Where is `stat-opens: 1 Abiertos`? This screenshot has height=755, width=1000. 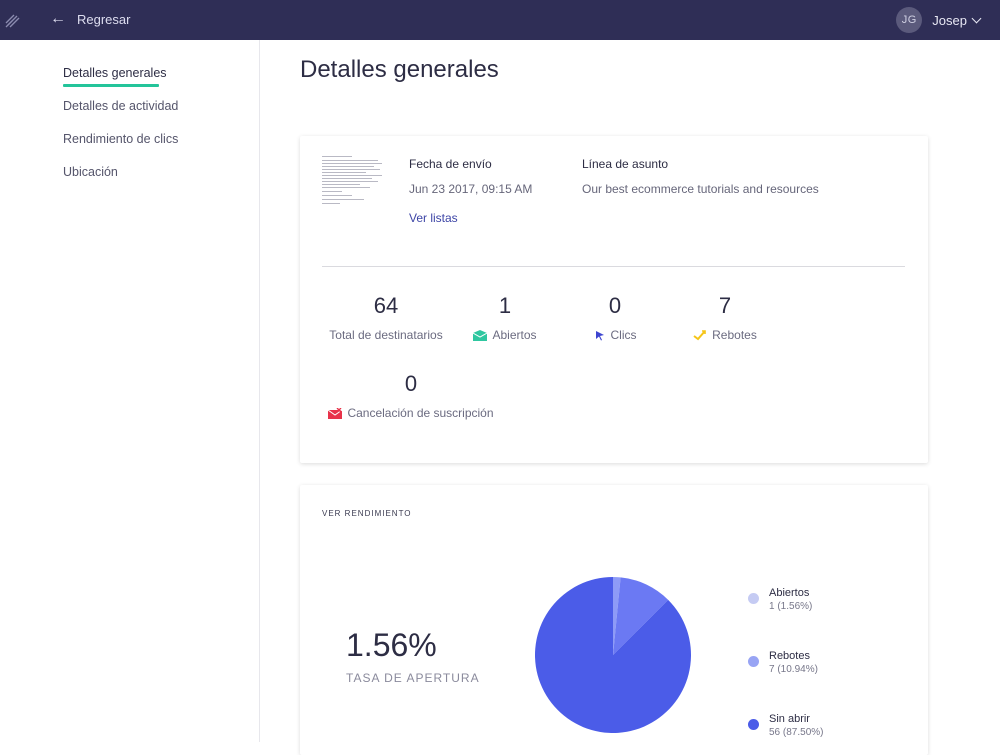 stat-opens: 1 Abiertos is located at coordinates (505, 317).